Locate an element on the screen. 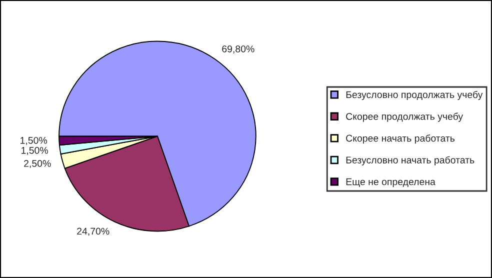 This screenshot has height=278, width=492. data-label: 24,70% is located at coordinates (93, 232).